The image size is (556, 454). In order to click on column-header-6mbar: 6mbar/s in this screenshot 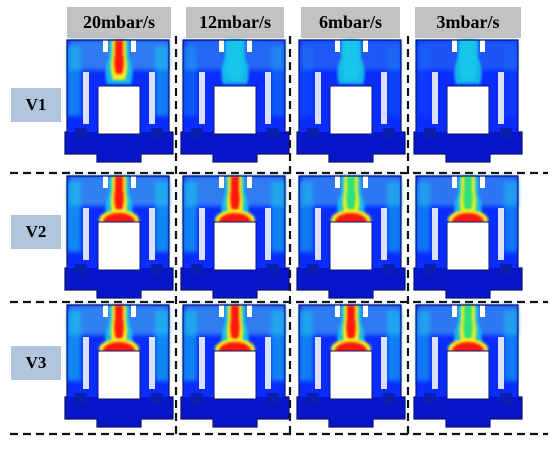, I will do `click(350, 22)`.